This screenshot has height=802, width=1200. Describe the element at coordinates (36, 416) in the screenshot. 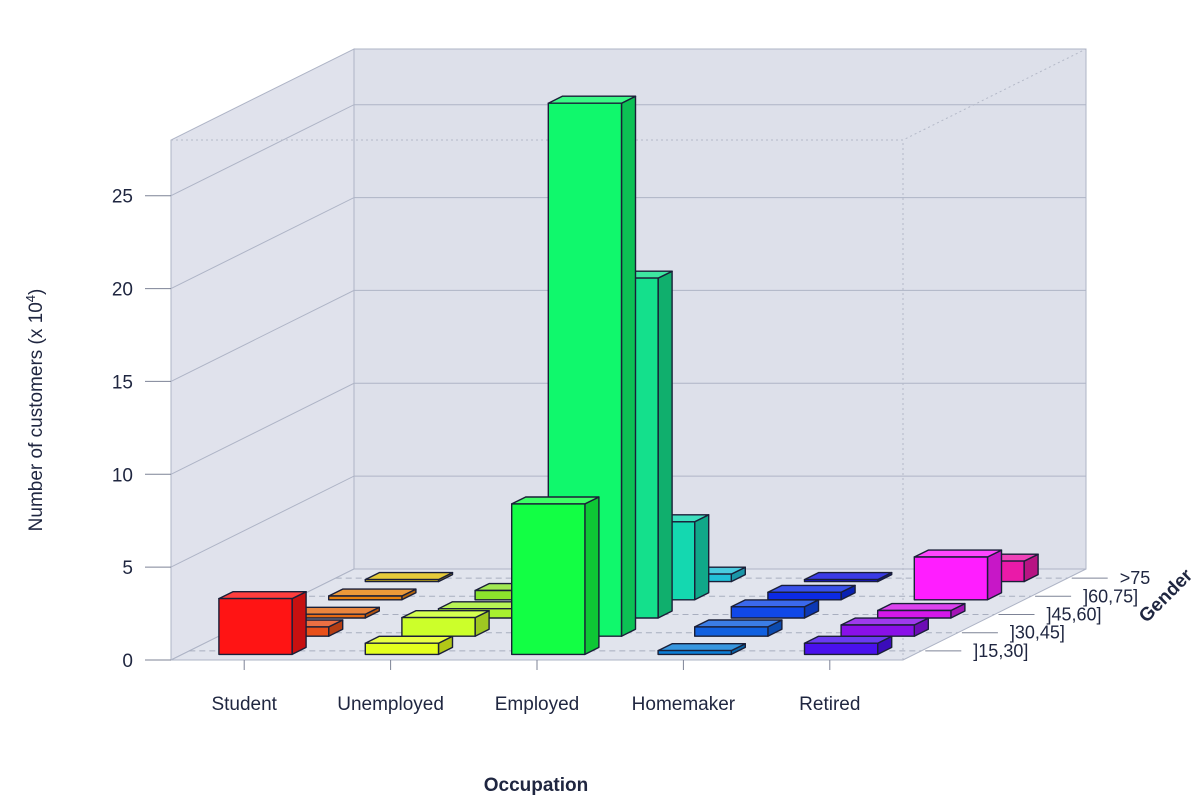

I see `y-axis-title-main: Number of customers (x 10` at that location.